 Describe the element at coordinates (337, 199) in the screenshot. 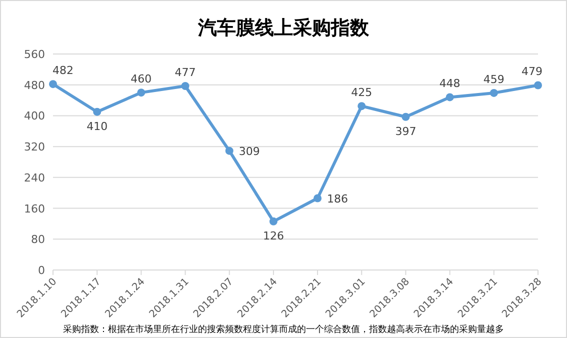

I see `data-label: 186` at that location.